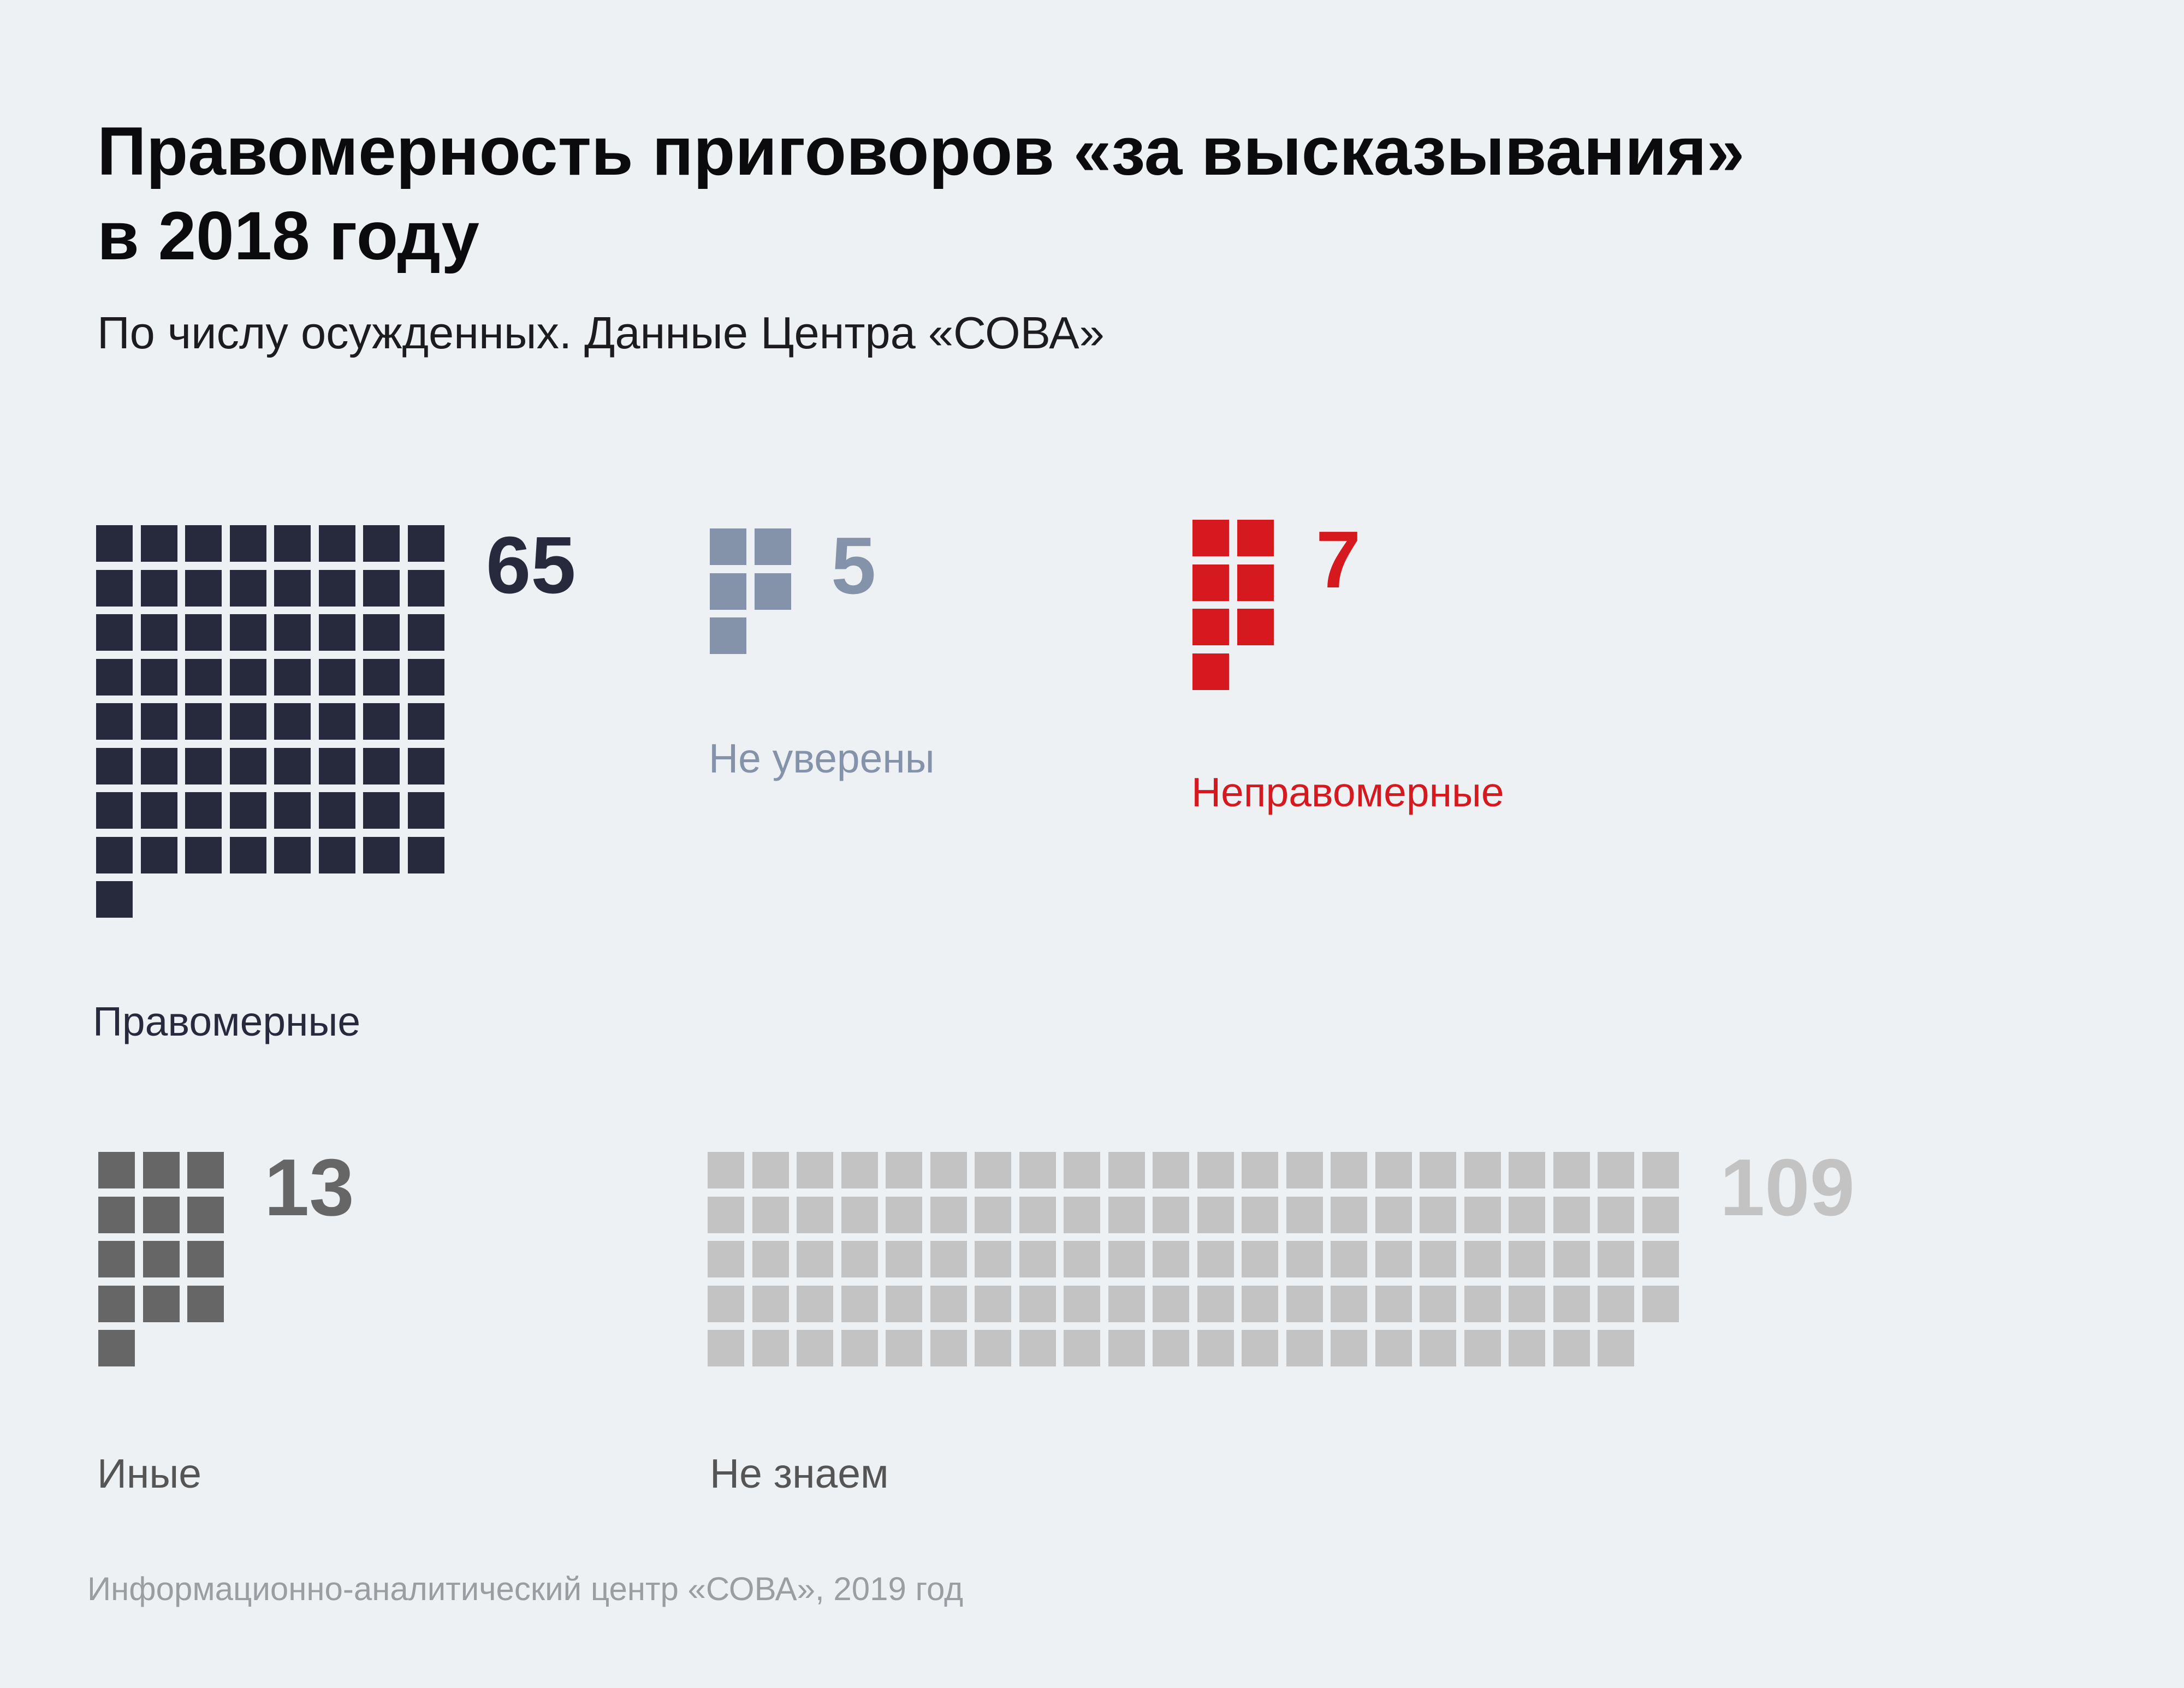 Image resolution: width=2184 pixels, height=1688 pixels. What do you see at coordinates (288, 236) in the screenshot?
I see `title-line-2: в 2018 году` at bounding box center [288, 236].